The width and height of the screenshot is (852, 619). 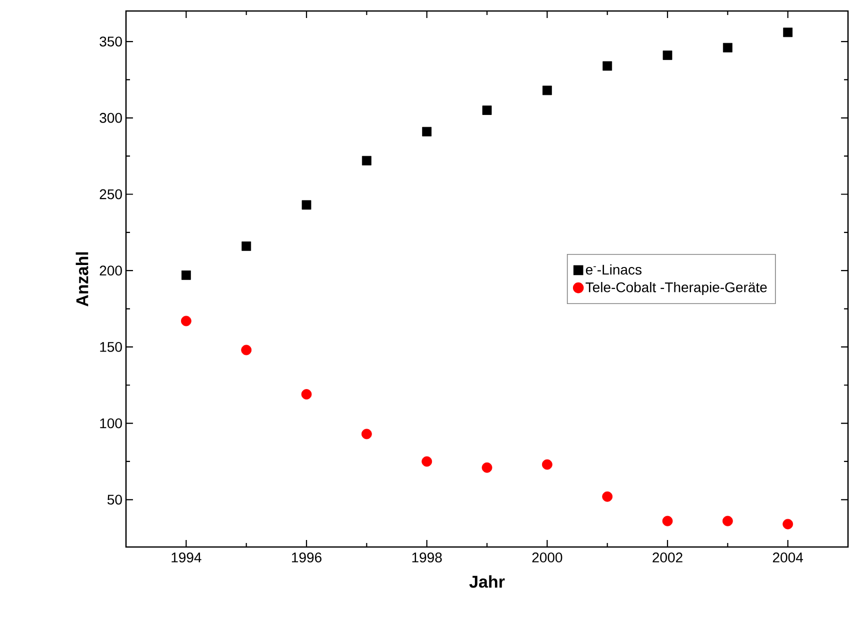 I want to click on y-tick-label: 200, so click(x=111, y=271).